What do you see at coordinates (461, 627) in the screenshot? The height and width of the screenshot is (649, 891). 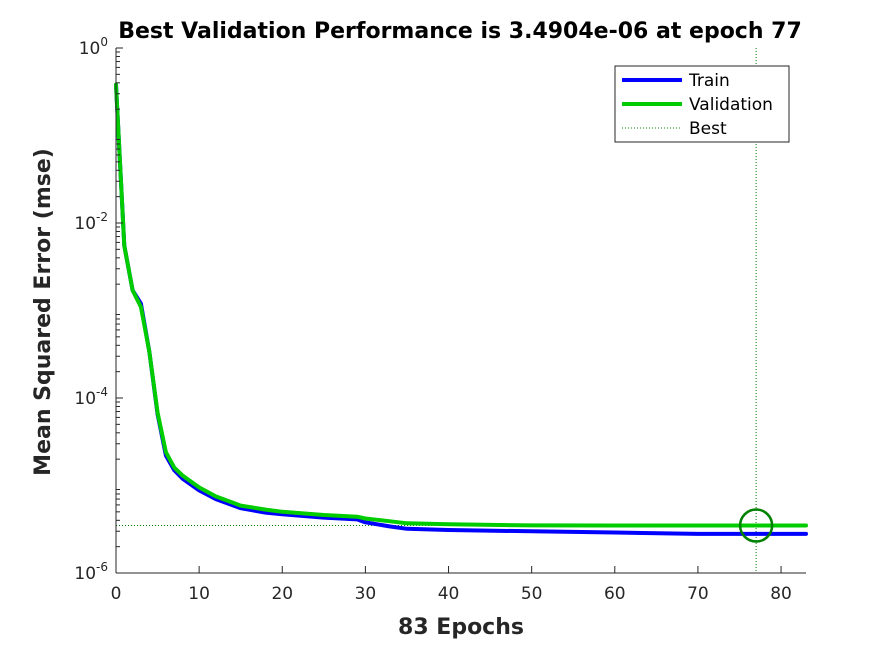 I see `x-axis-label: 83 Epochs` at bounding box center [461, 627].